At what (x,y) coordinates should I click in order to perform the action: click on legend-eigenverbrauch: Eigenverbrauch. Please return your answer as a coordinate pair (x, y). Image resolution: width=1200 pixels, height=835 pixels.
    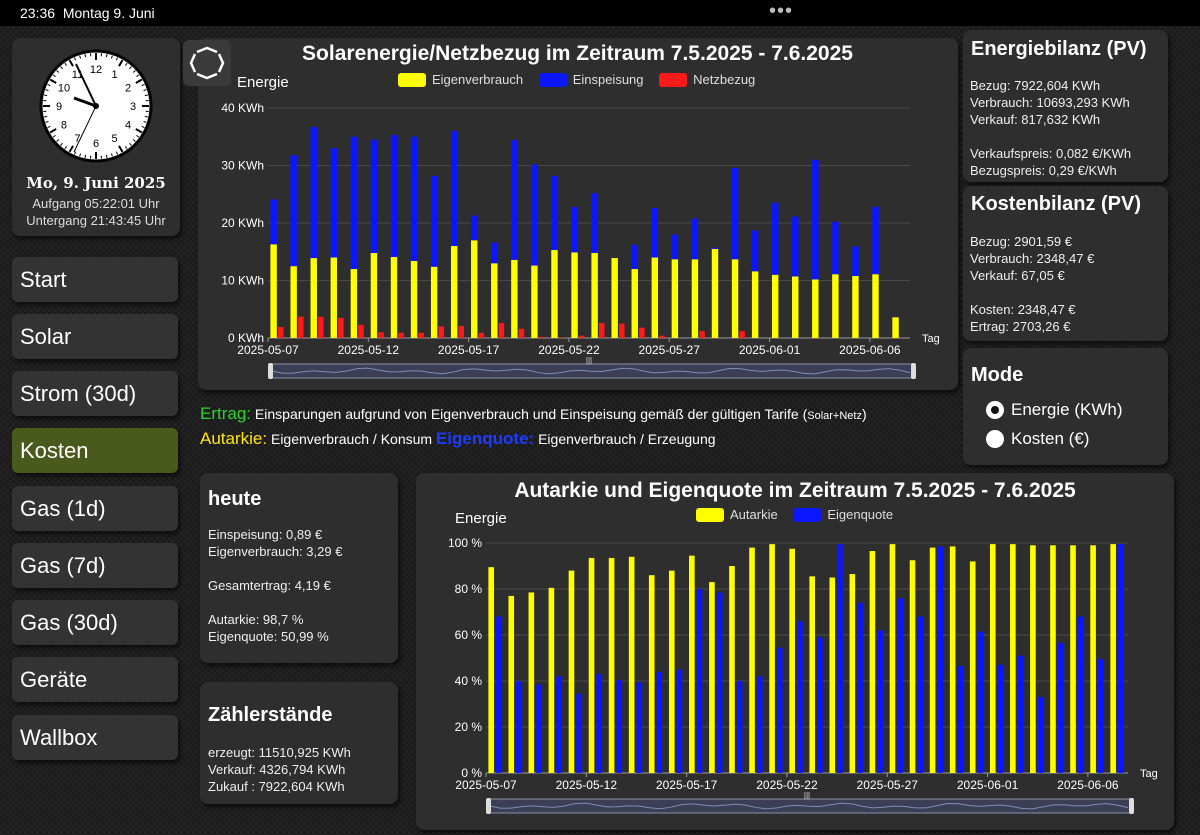
    Looking at the image, I should click on (460, 79).